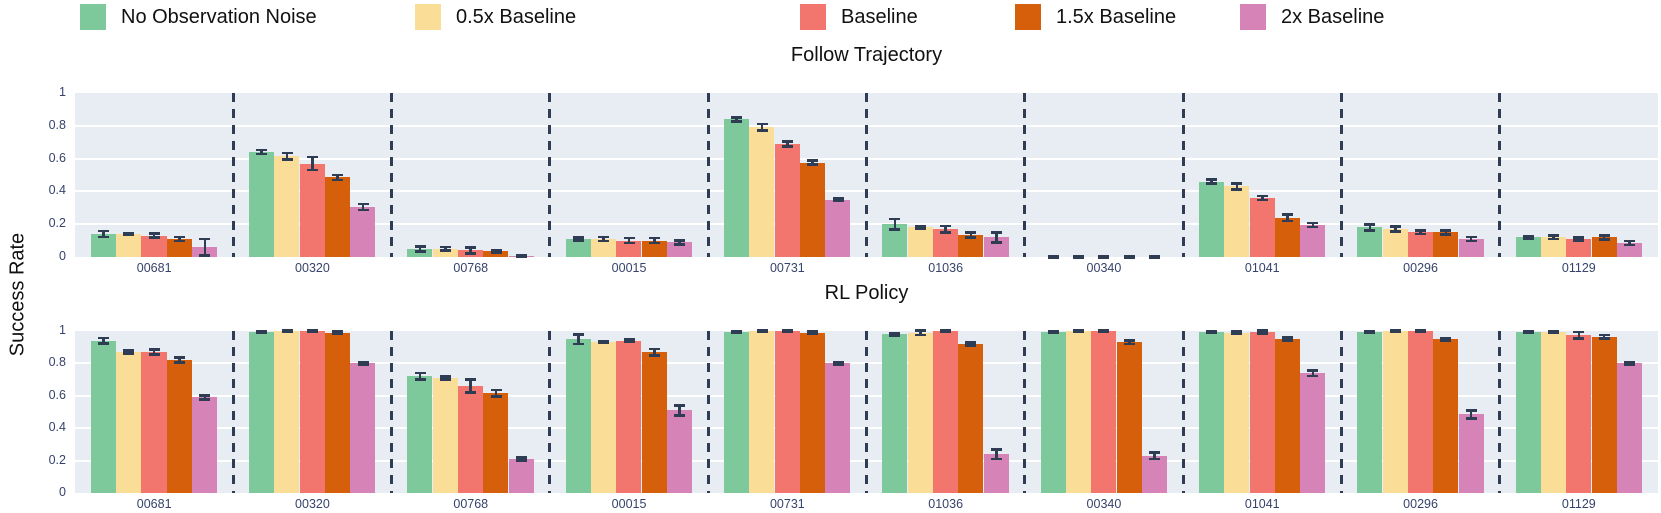 This screenshot has width=1661, height=513. Describe the element at coordinates (1262, 504) in the screenshot. I see `x-tick-label-01041: 01041` at that location.